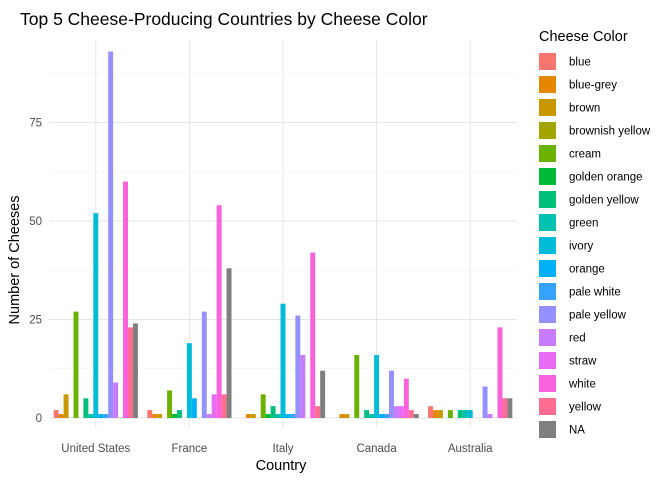  Describe the element at coordinates (610, 132) in the screenshot. I see `legend-label: brownish yellow` at that location.